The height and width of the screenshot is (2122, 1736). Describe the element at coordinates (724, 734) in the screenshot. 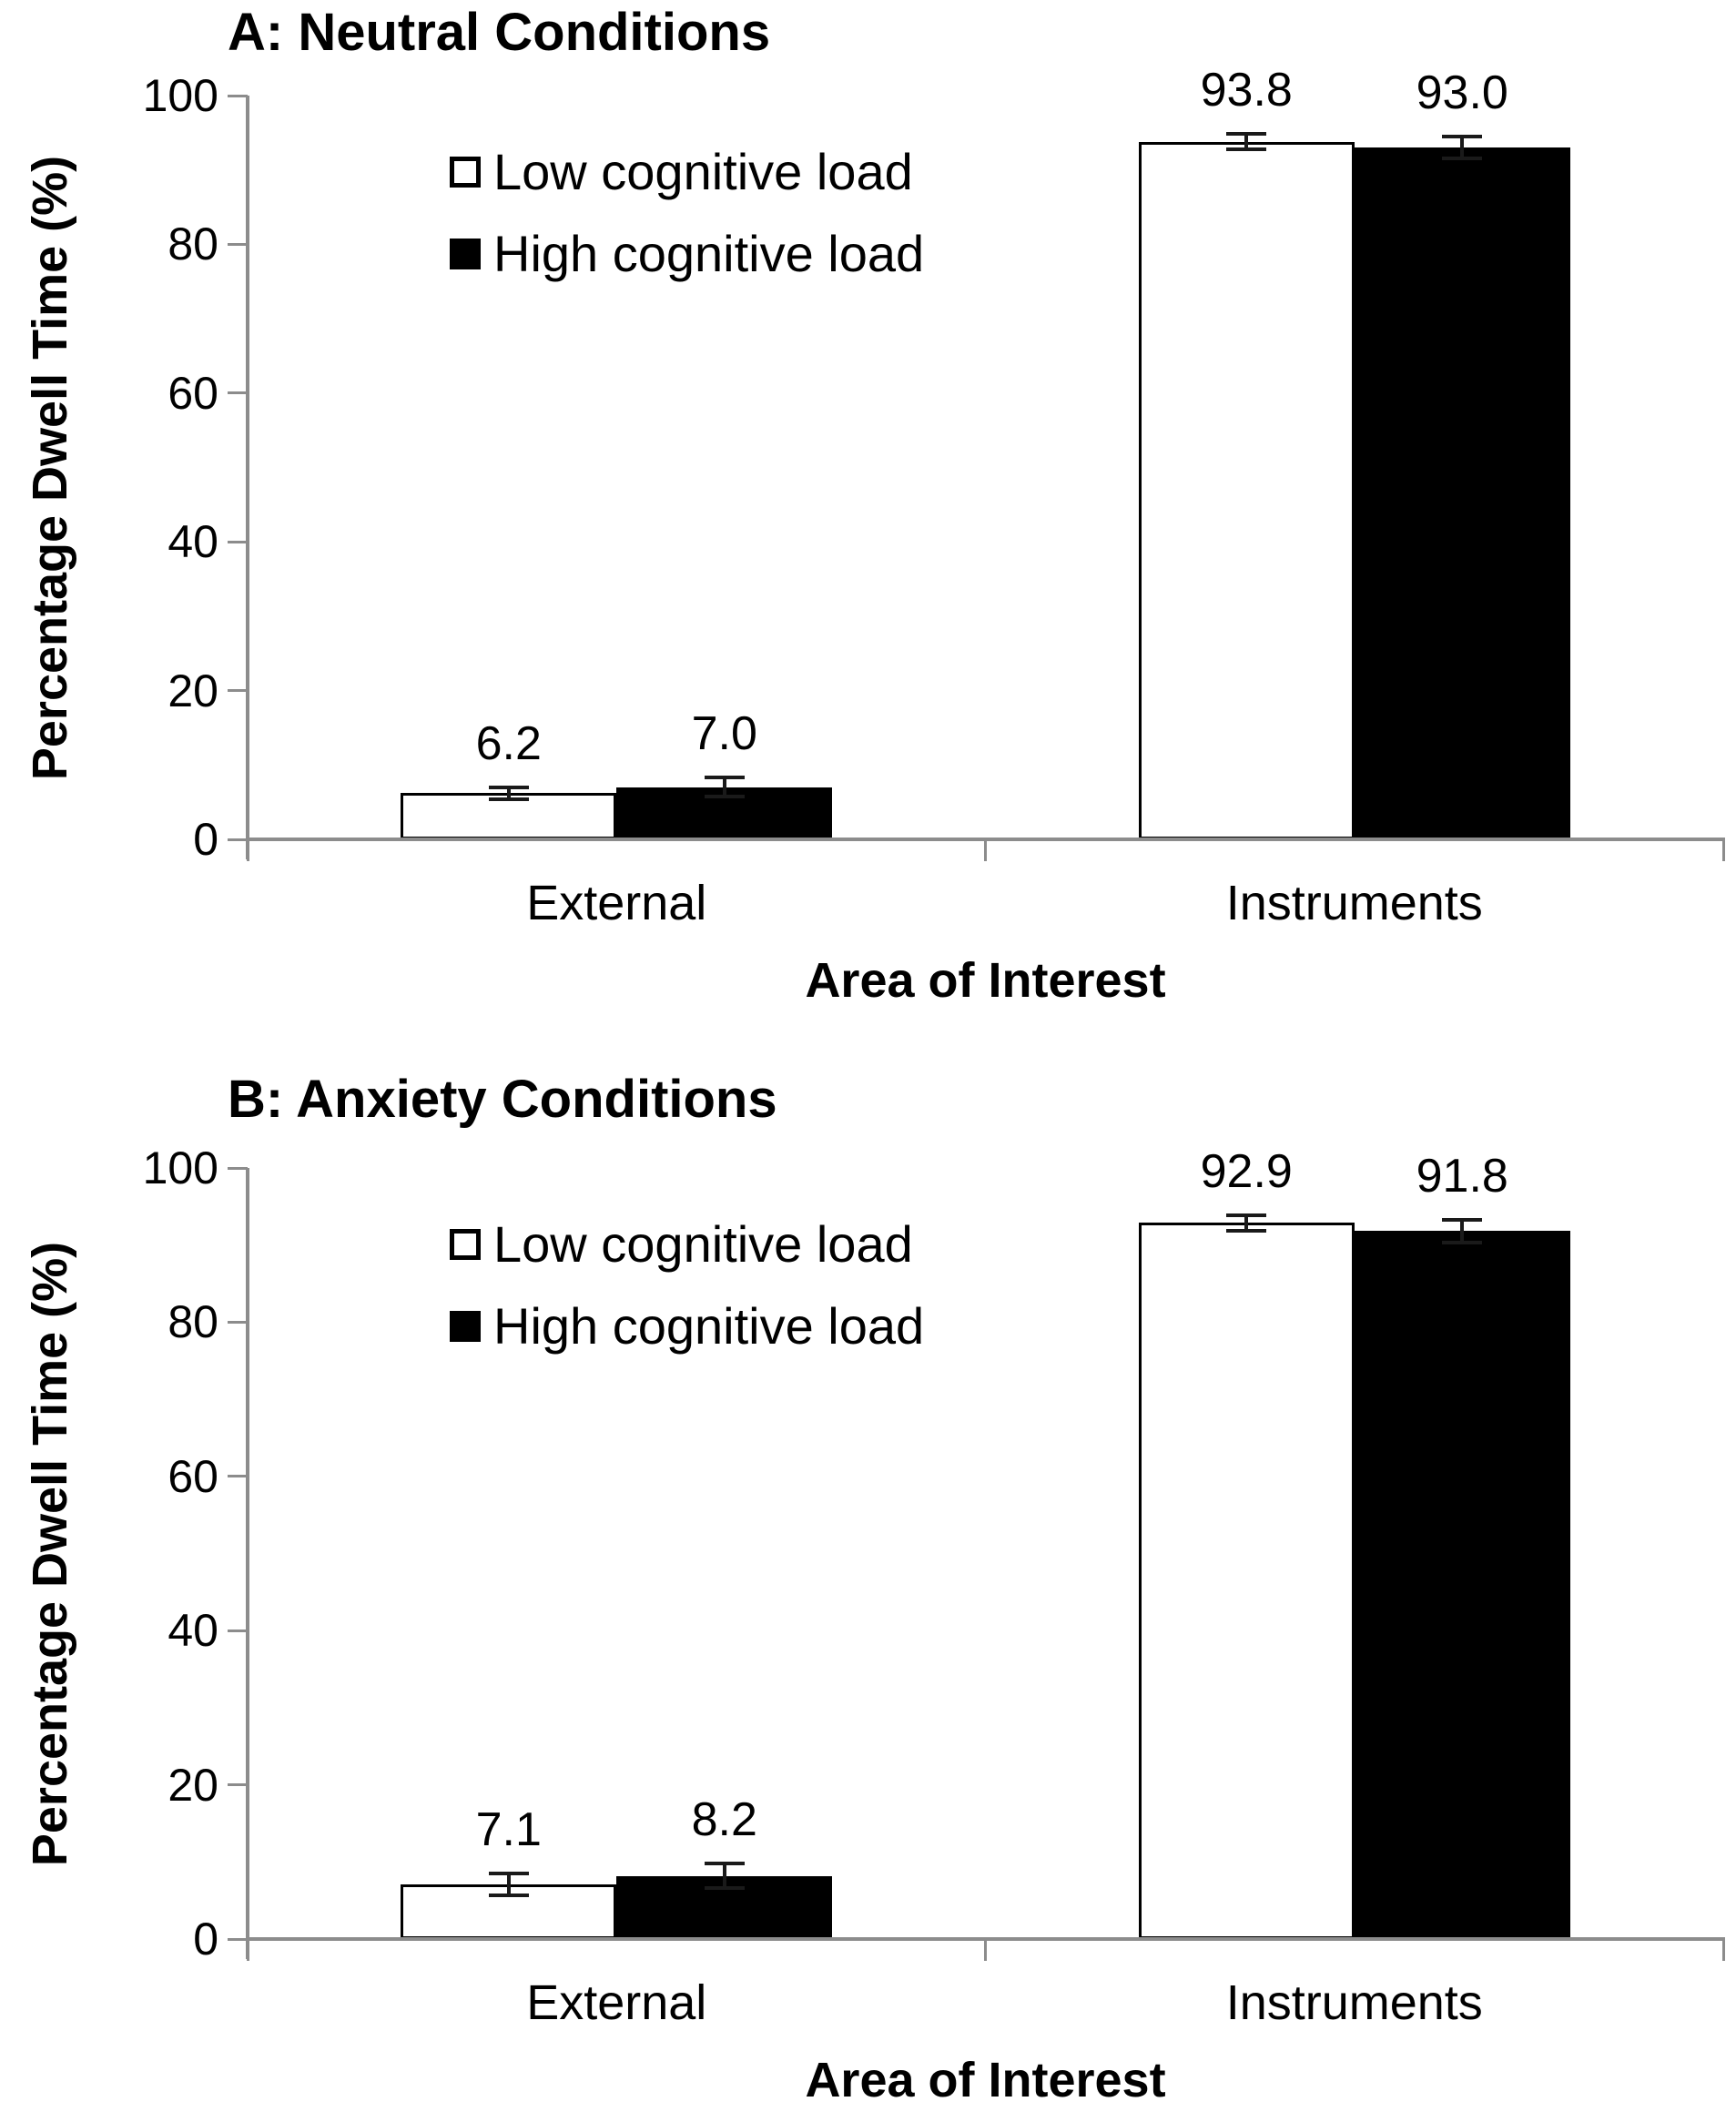

I see `value-label: 7.0` at that location.